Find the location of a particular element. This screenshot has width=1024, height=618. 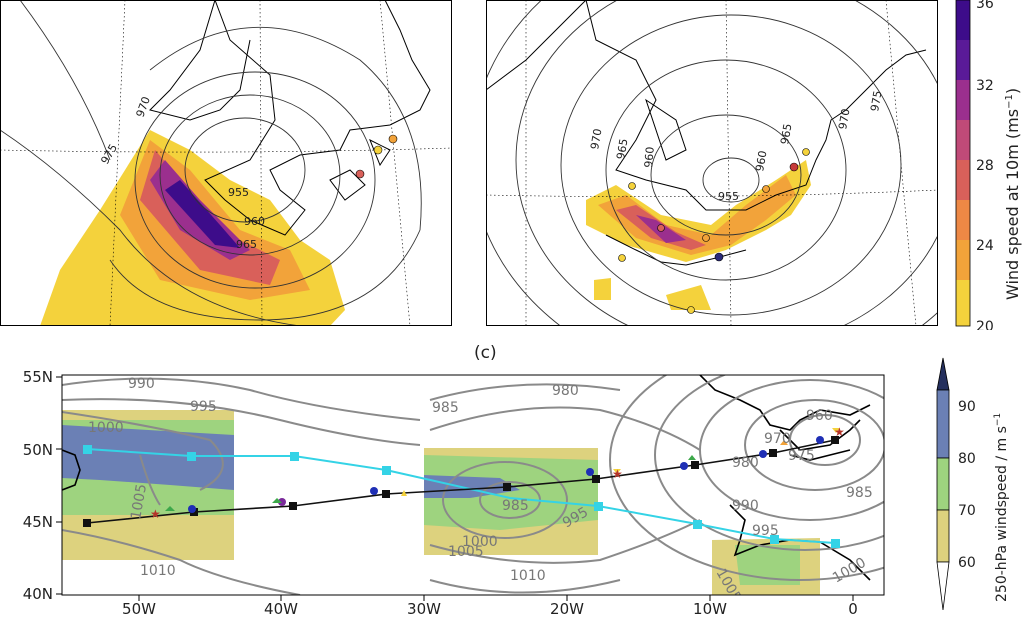

model-track-line is located at coordinates (461, 496).